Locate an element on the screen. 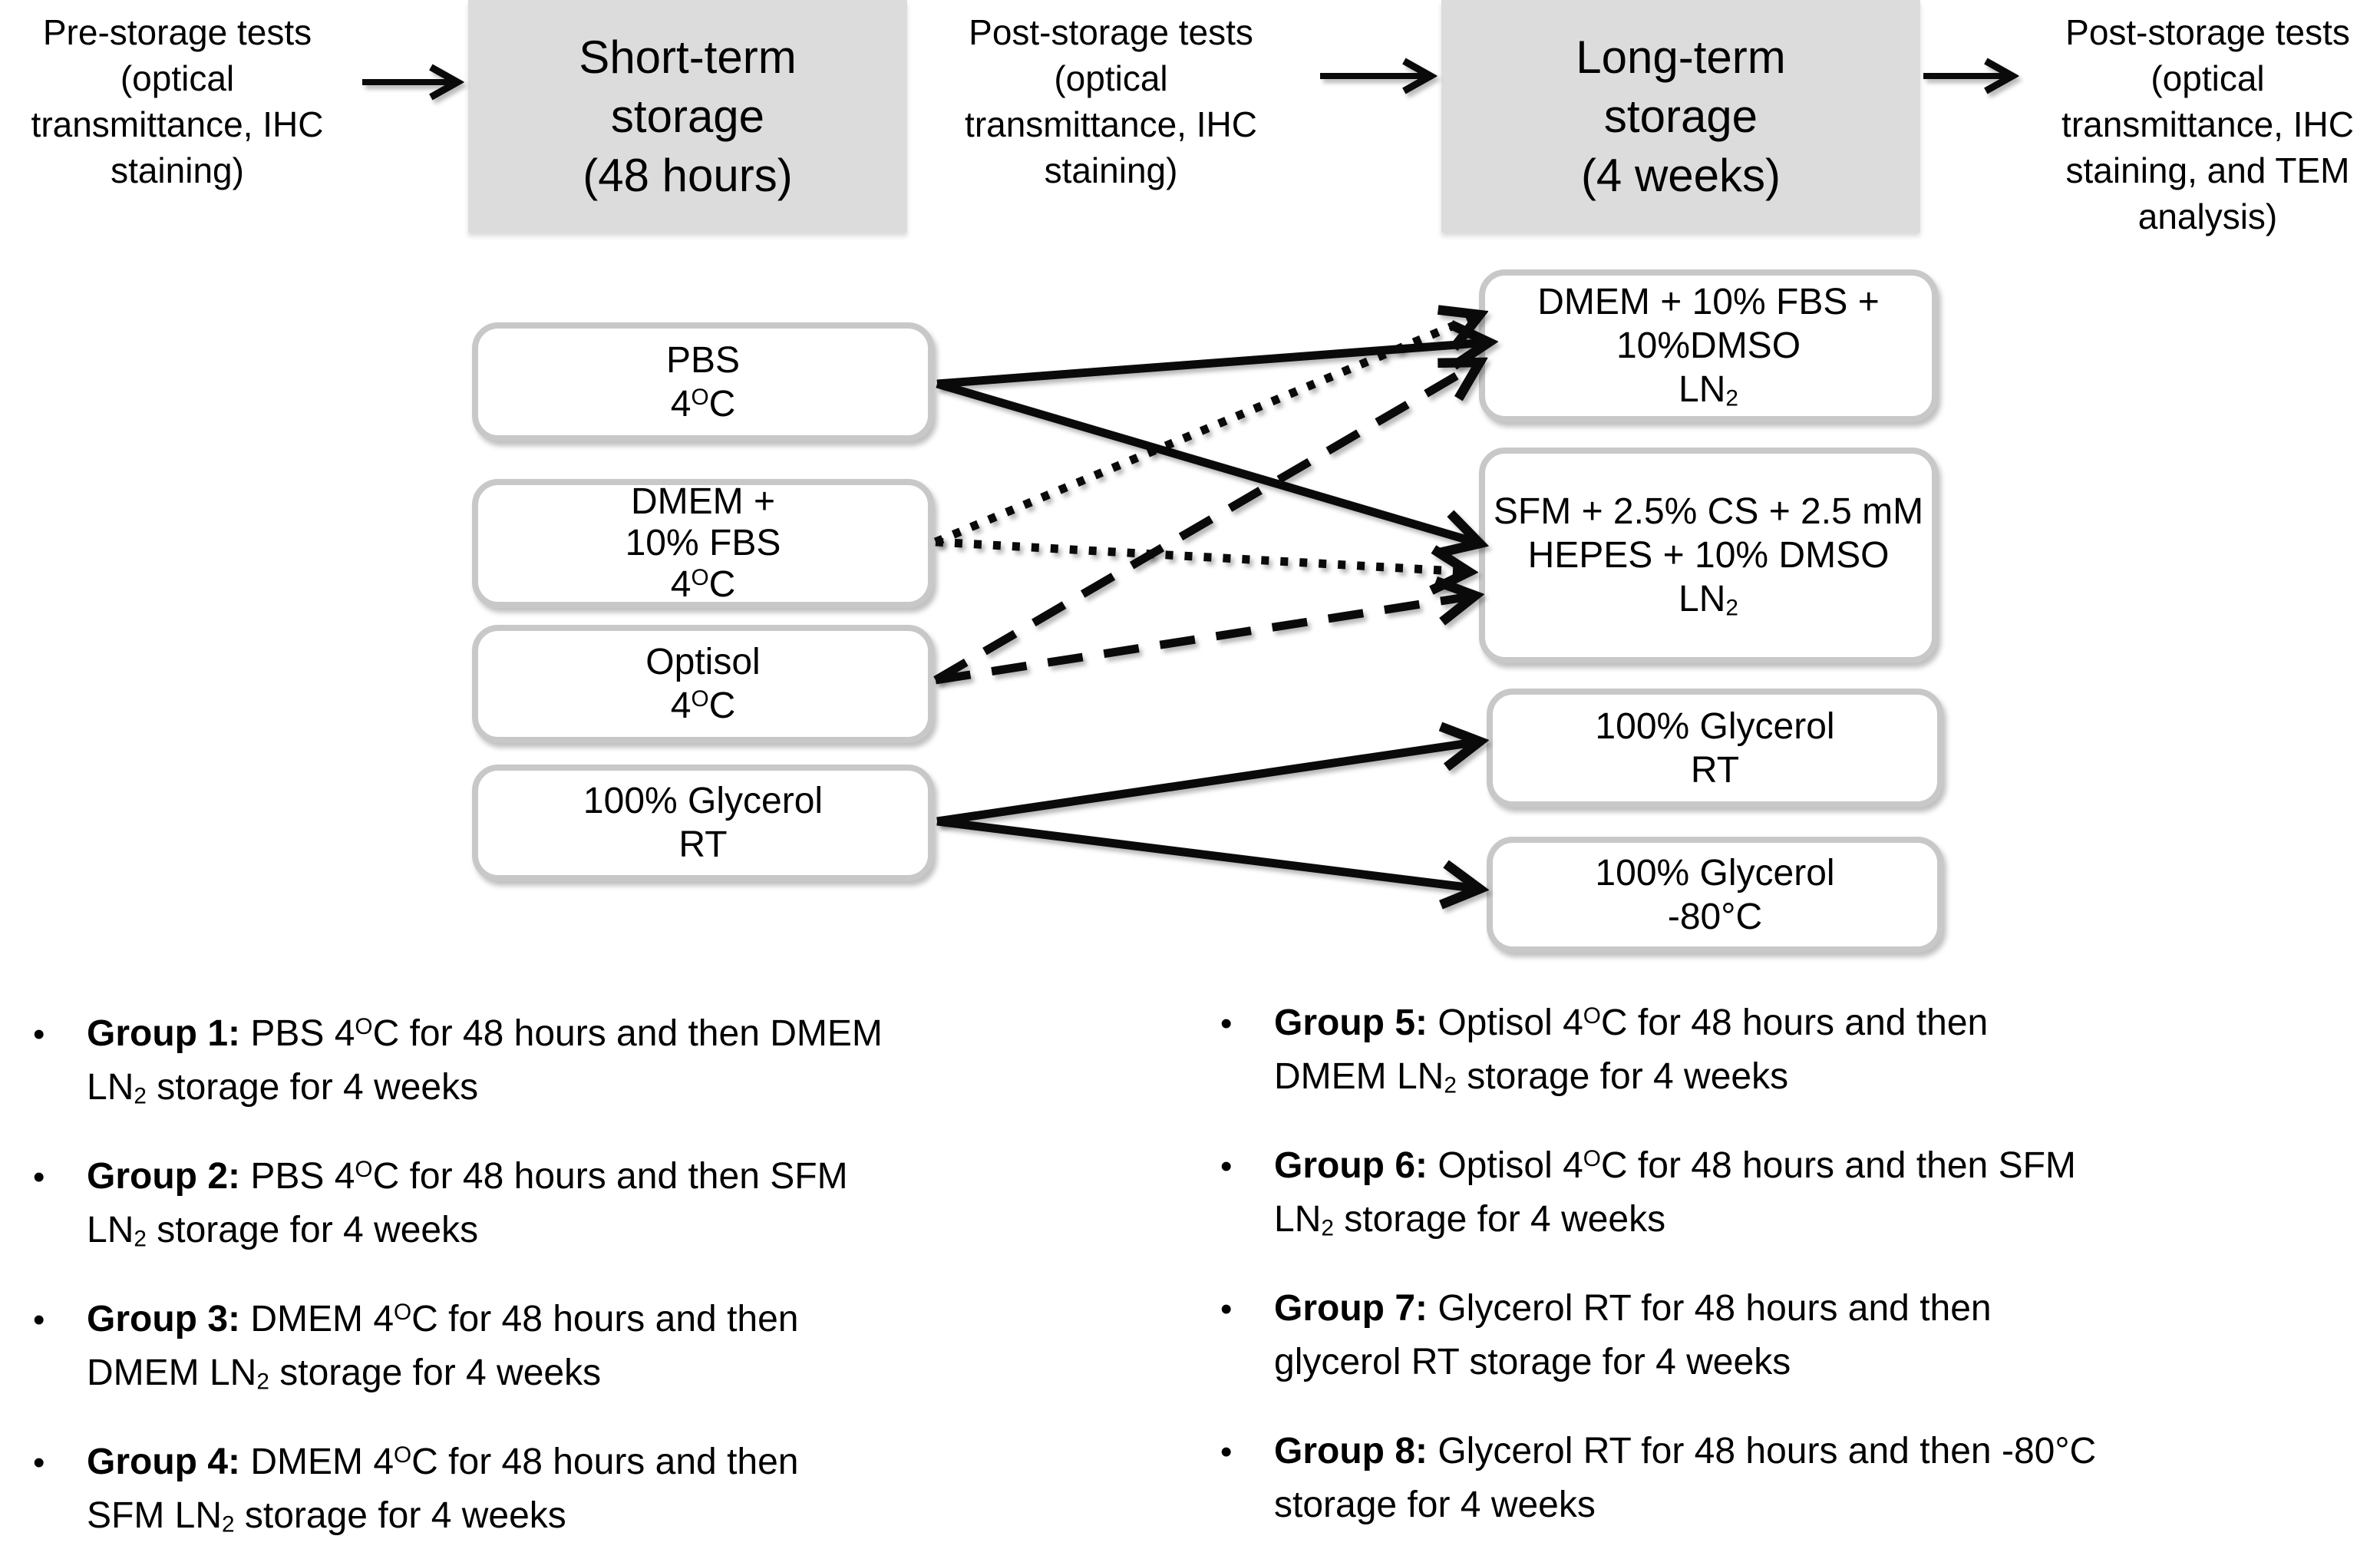 This screenshot has height=1559, width=2380. edge-optisol-to-sfm is located at coordinates (1205, 640).